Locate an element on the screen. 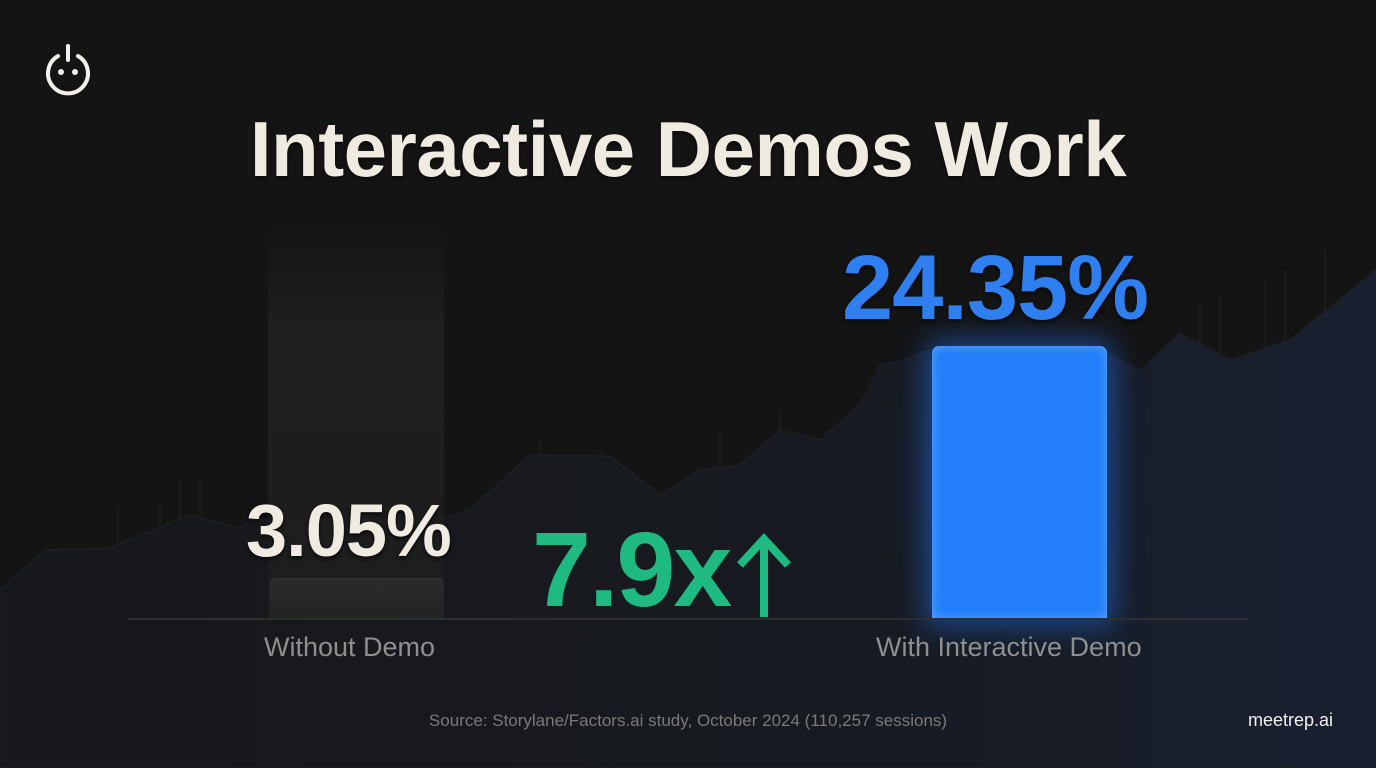 This screenshot has width=1376, height=768. logo is located at coordinates (68, 69).